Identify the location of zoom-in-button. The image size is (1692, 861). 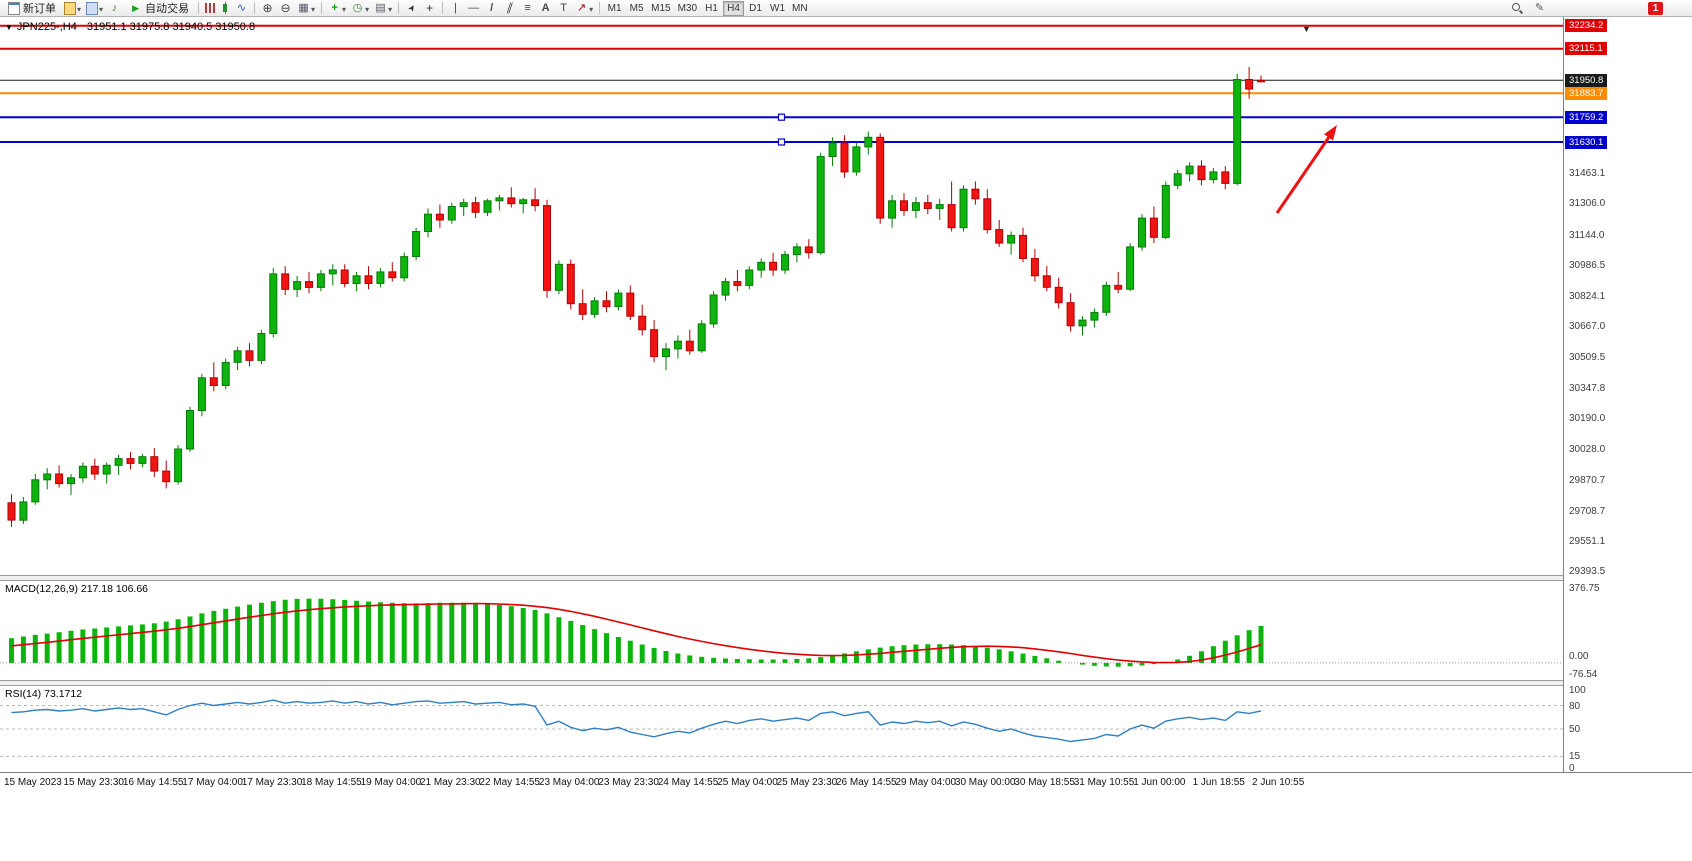
(267, 8).